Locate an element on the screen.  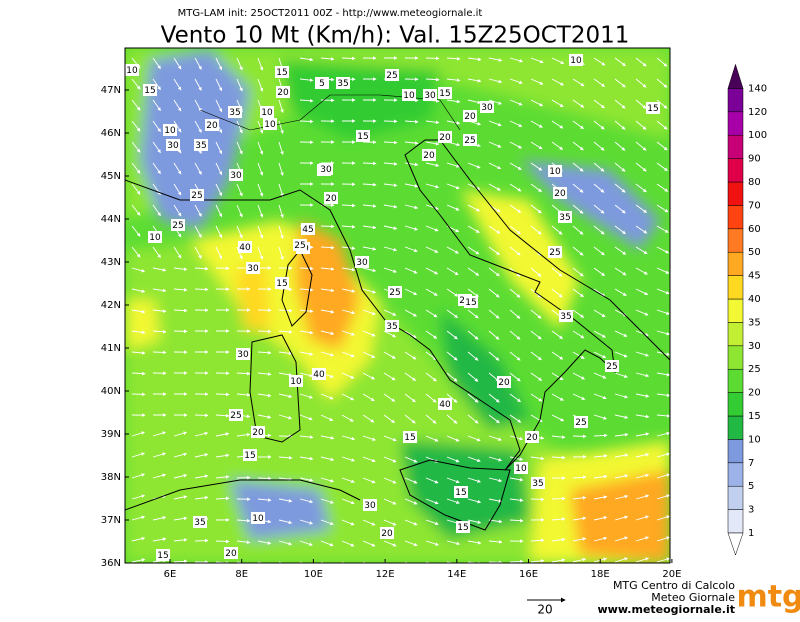
lat-label: 45N is located at coordinates (111, 176).